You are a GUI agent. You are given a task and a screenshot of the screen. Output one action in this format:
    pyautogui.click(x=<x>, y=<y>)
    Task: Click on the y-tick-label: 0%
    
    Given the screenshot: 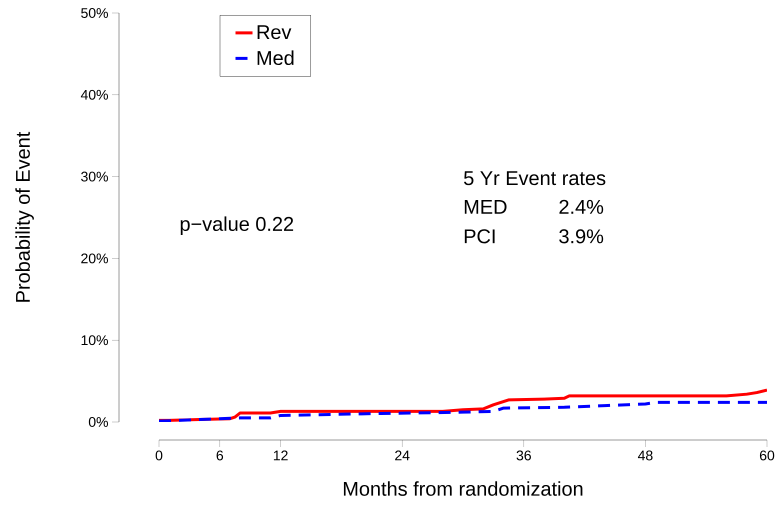 What is the action you would take?
    pyautogui.click(x=98, y=422)
    